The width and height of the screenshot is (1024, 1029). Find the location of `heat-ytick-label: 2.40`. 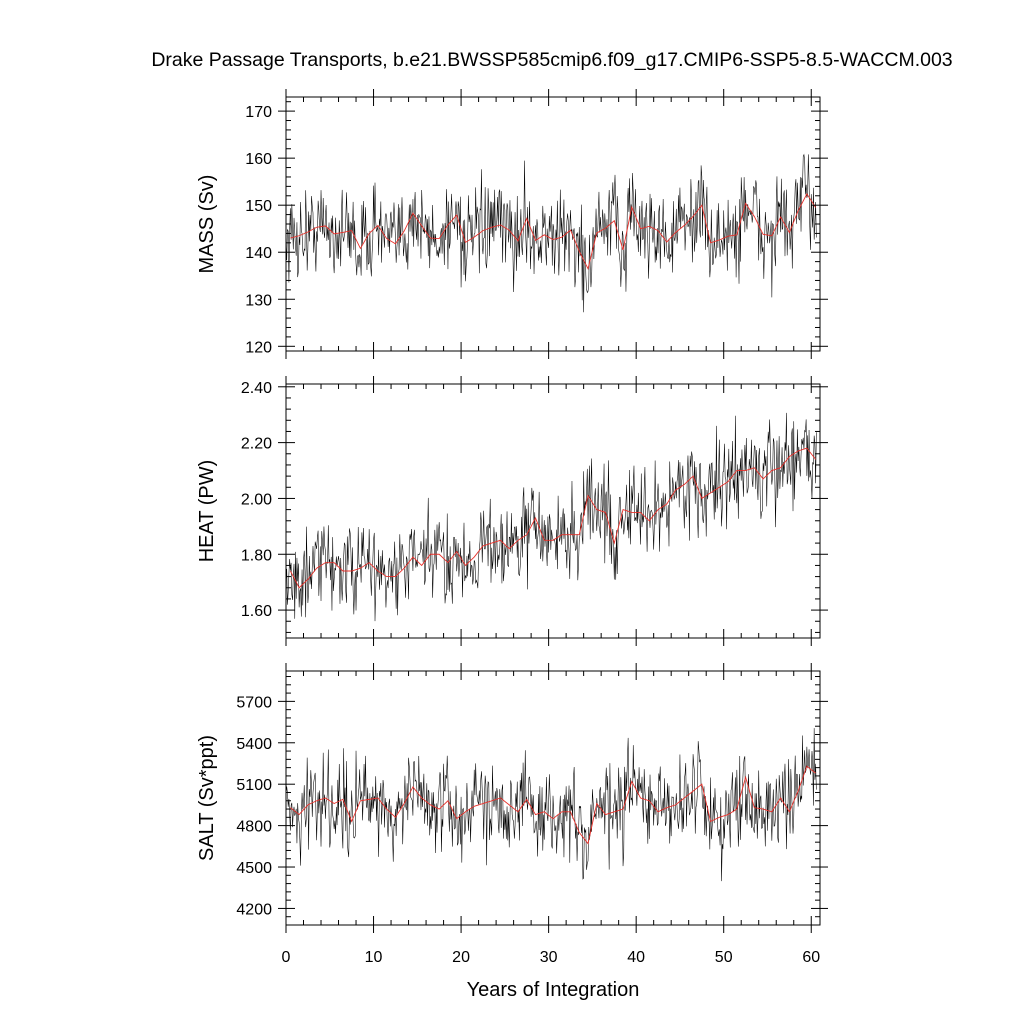

heat-ytick-label: 2.40 is located at coordinates (256, 388).